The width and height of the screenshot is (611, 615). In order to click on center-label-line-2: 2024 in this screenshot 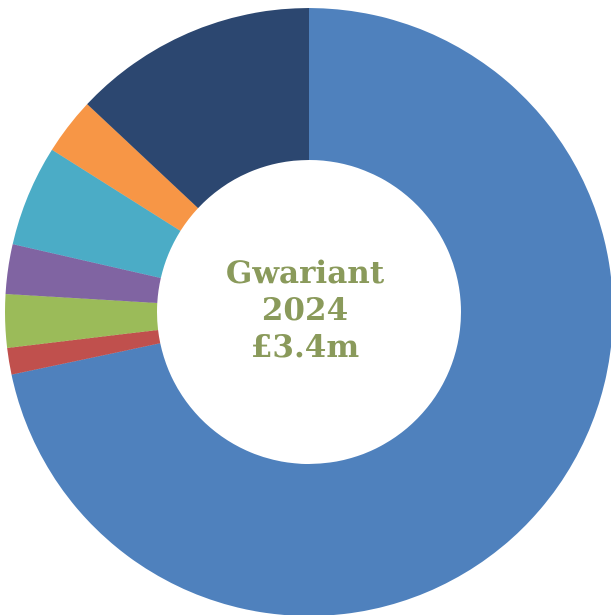, I will do `click(305, 310)`.